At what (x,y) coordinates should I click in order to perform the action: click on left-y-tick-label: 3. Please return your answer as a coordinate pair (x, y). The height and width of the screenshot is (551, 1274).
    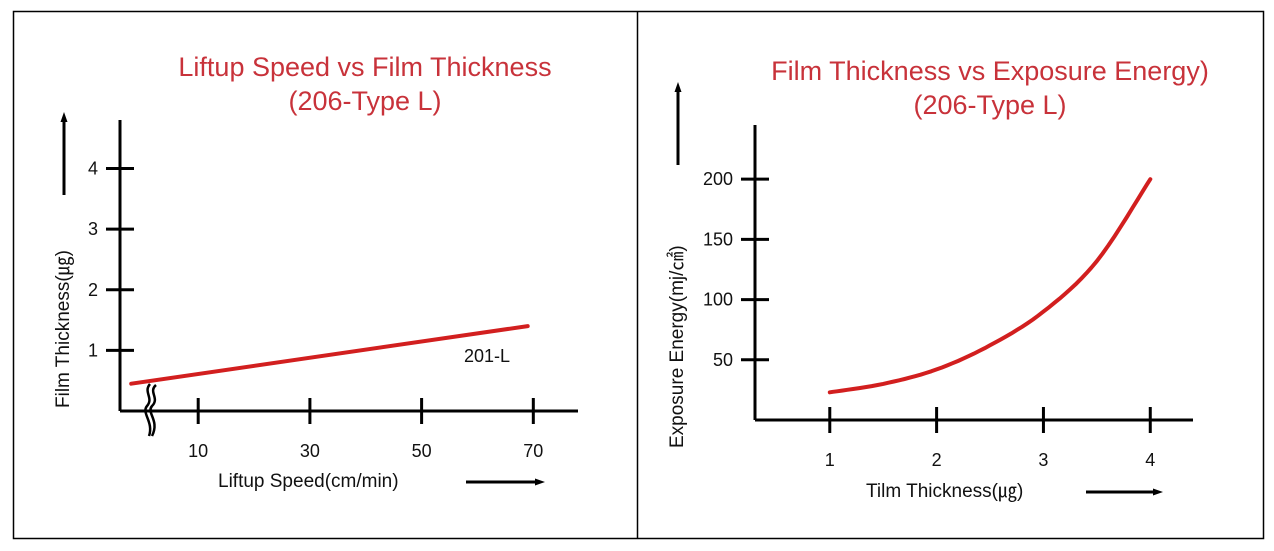
    Looking at the image, I should click on (93, 229).